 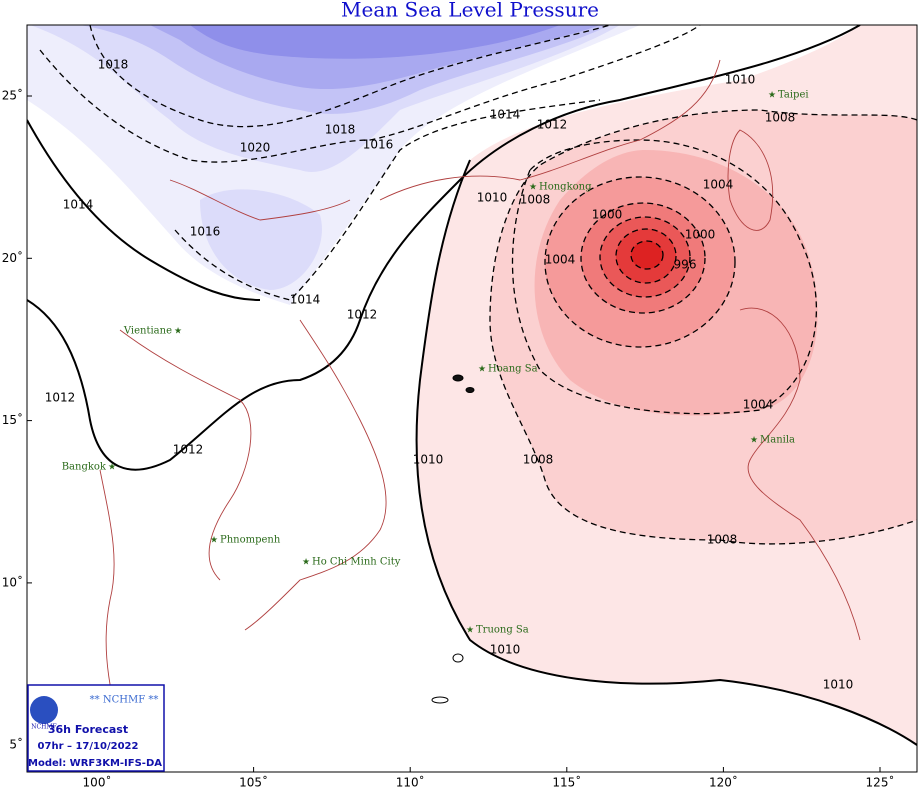 I want to click on lat-label: 10˚, so click(x=12, y=581).